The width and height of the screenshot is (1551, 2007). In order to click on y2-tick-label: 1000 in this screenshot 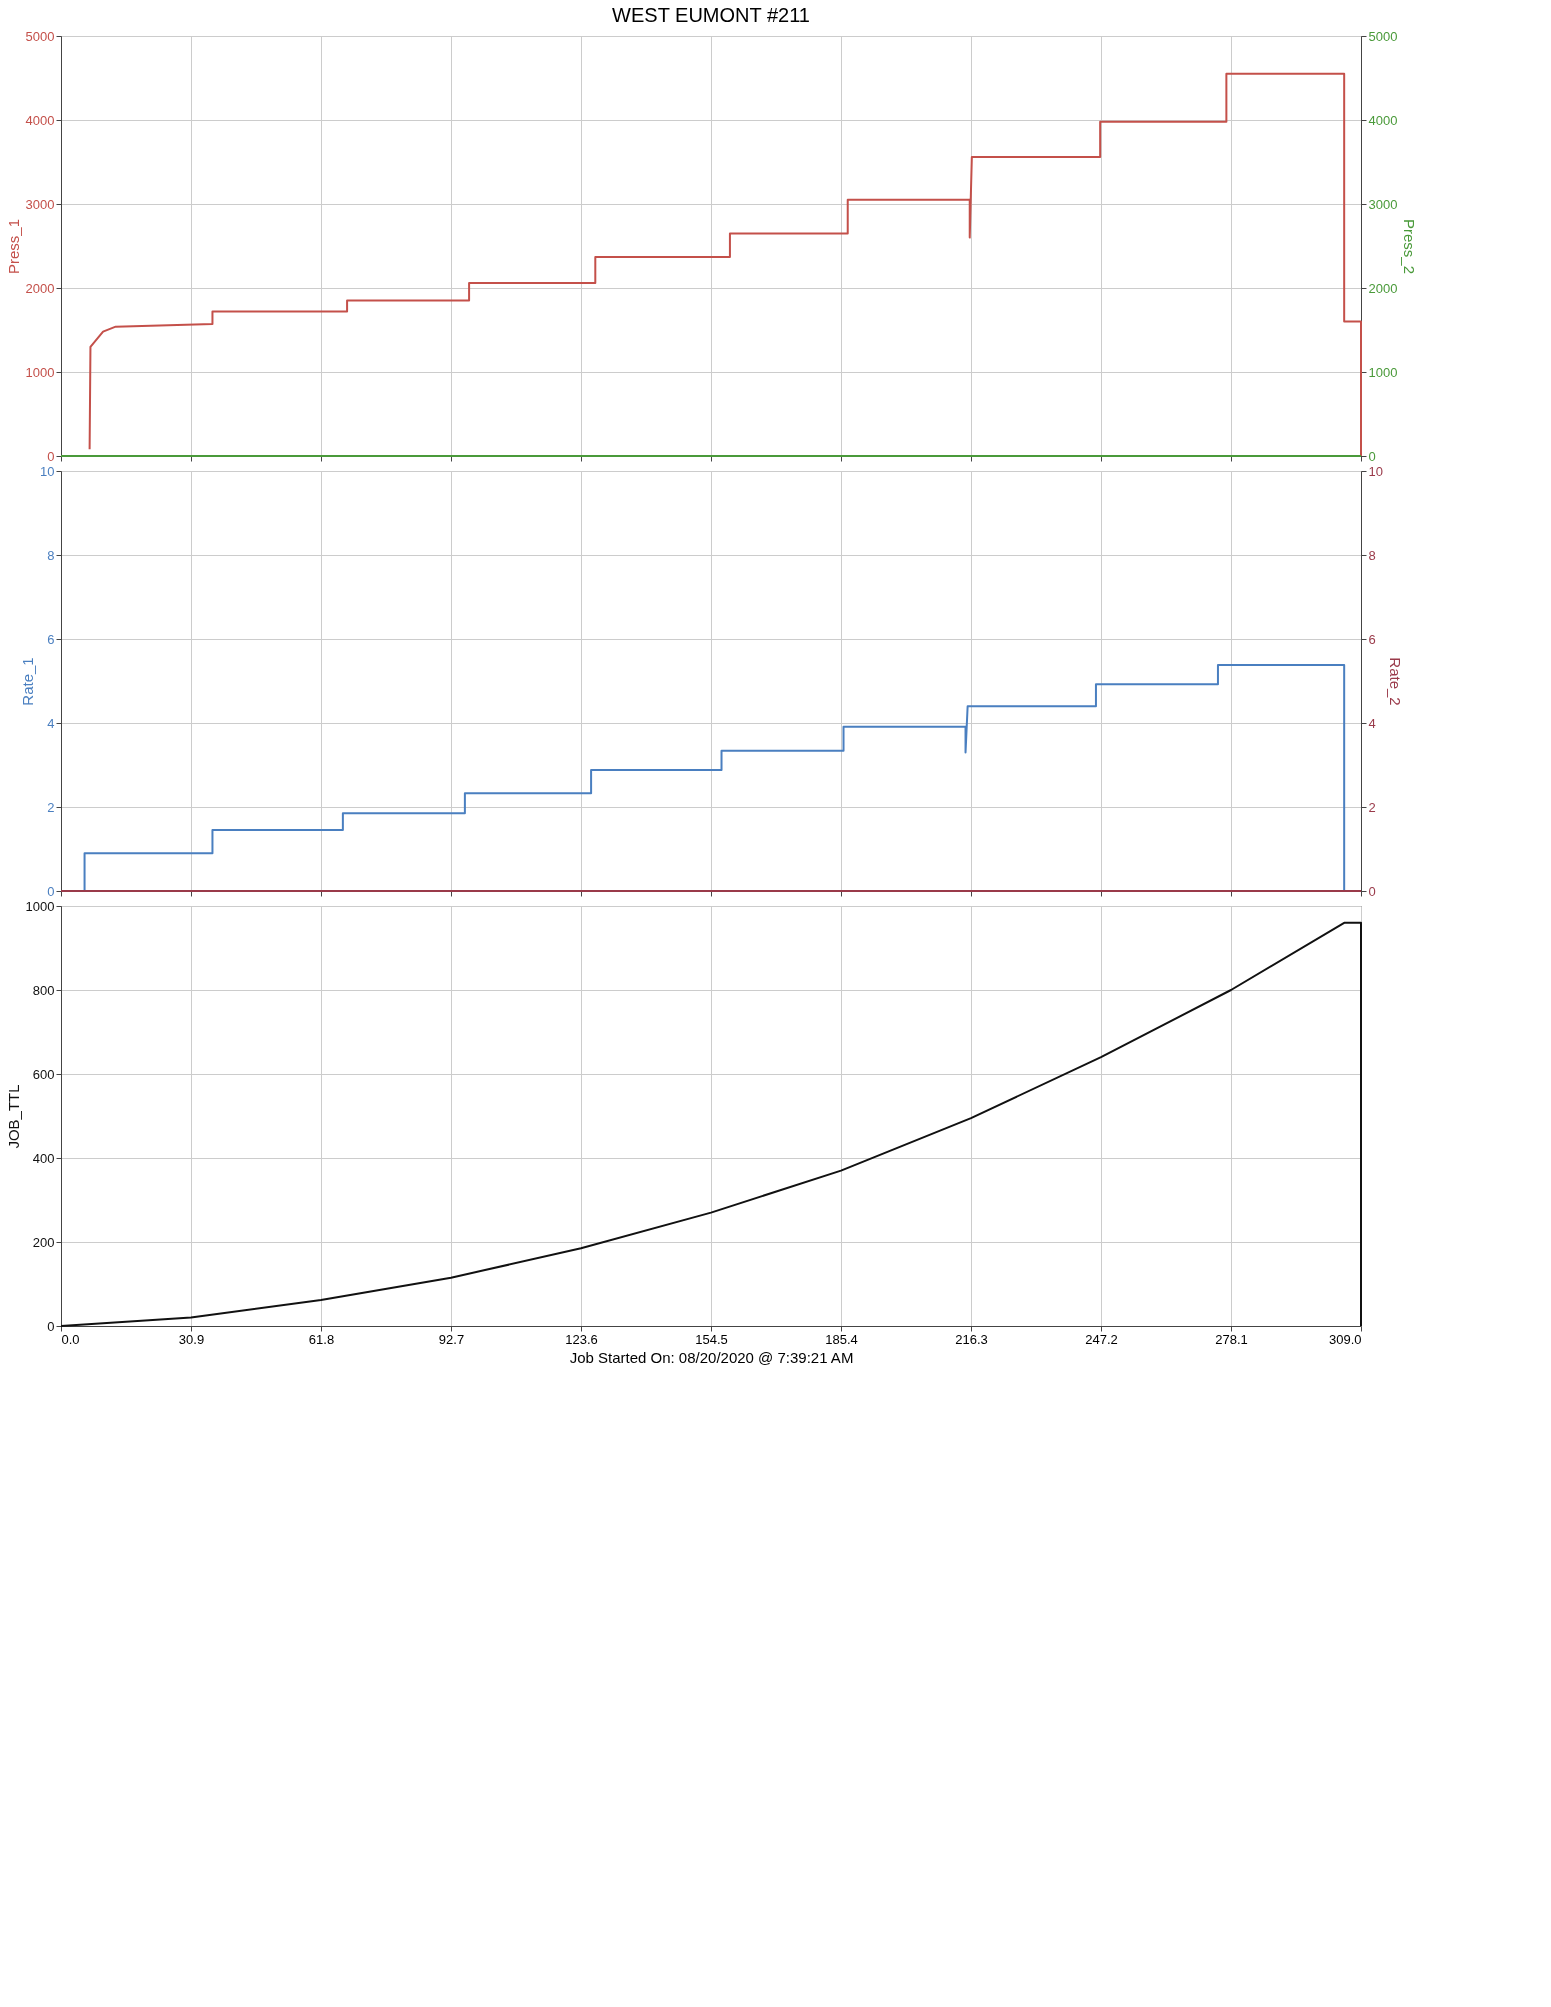, I will do `click(1383, 372)`.